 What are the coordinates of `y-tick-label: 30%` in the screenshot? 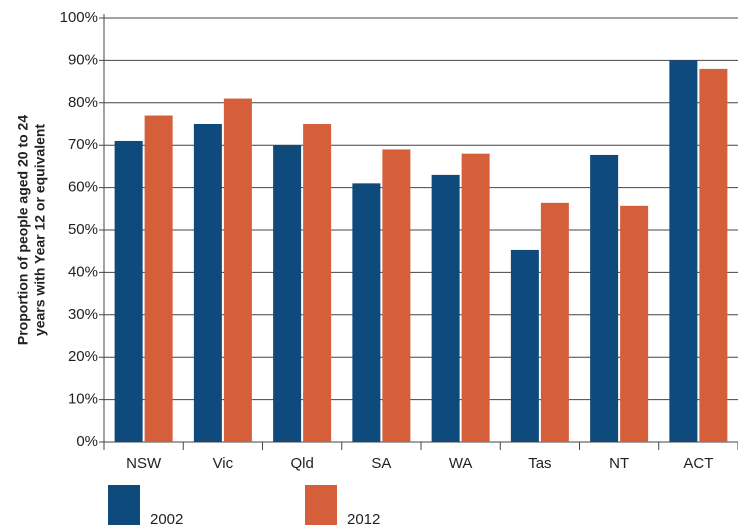 It's located at (83, 314).